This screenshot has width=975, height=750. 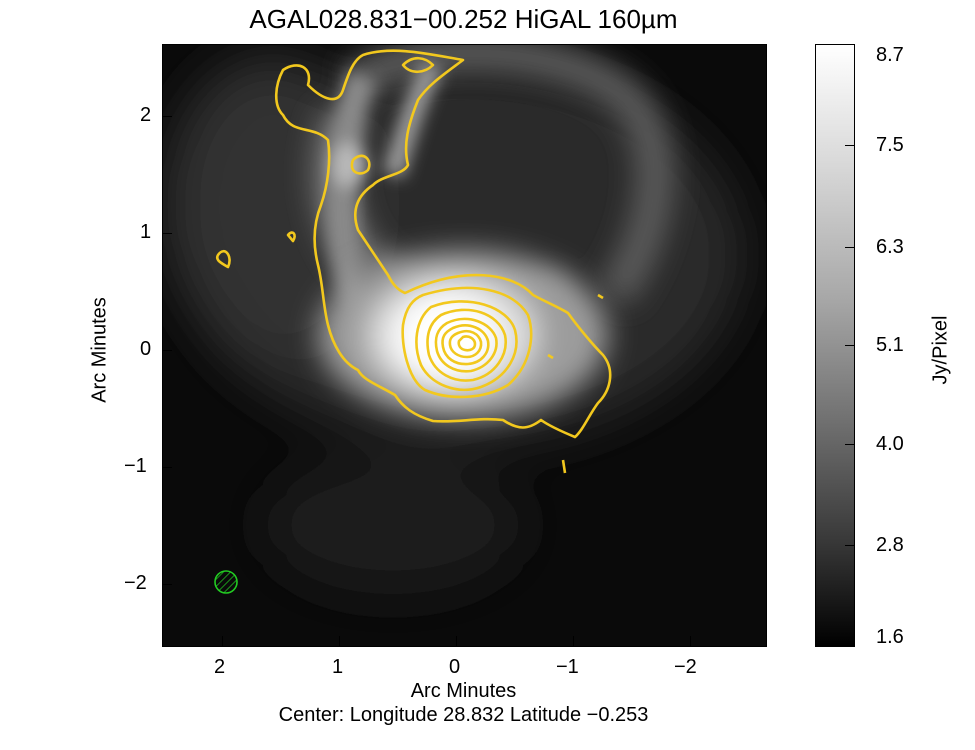 What do you see at coordinates (463, 691) in the screenshot?
I see `x-axis-label: Arc Minutes` at bounding box center [463, 691].